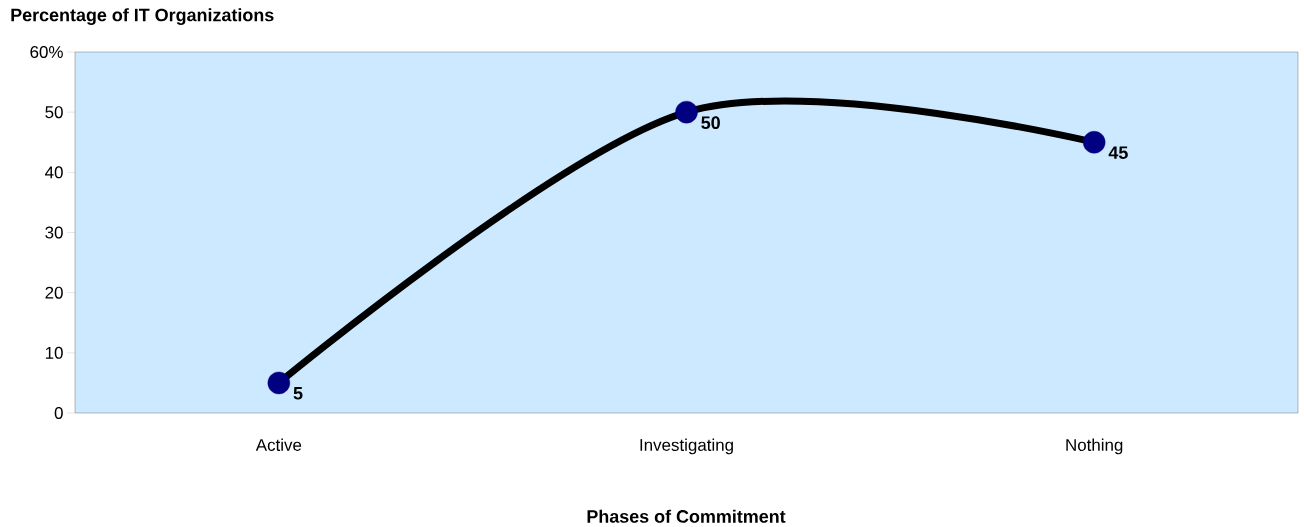 The height and width of the screenshot is (527, 1304). What do you see at coordinates (54, 352) in the screenshot?
I see `y-tick-label: 10` at bounding box center [54, 352].